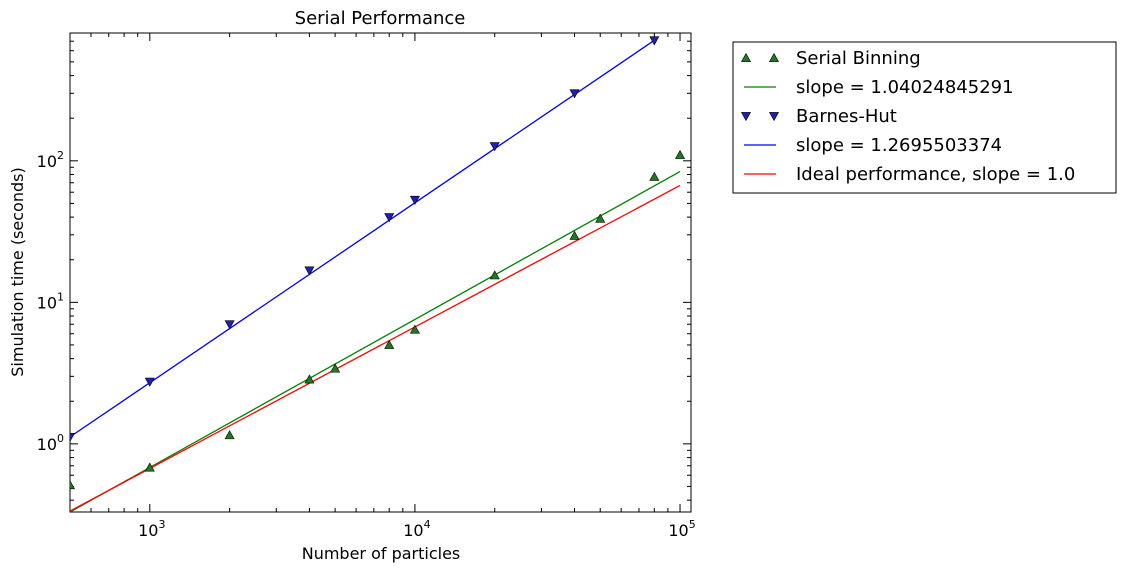  What do you see at coordinates (50, 443) in the screenshot?
I see `y-tick-label: 10⁰` at bounding box center [50, 443].